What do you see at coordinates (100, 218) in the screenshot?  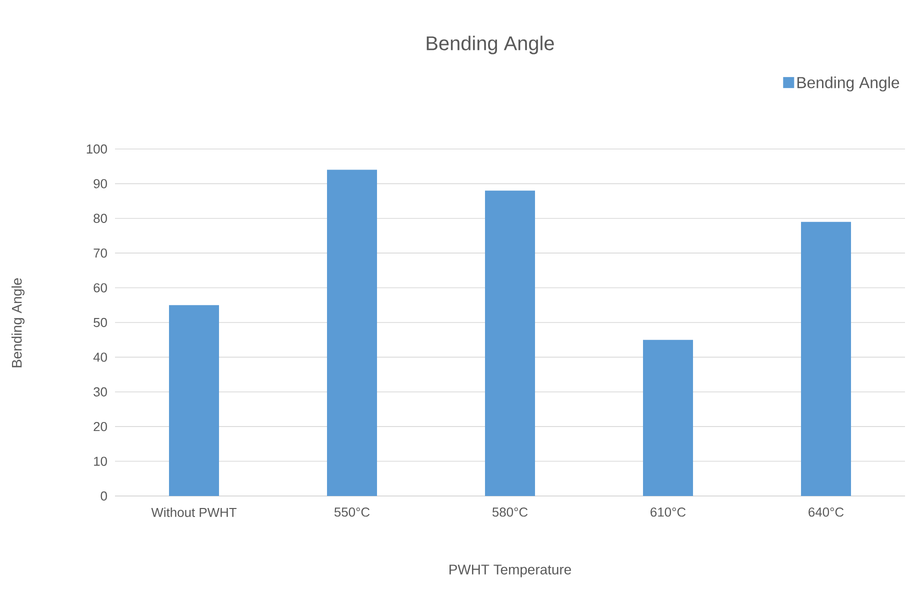 I see `y-tick-label: 80` at bounding box center [100, 218].